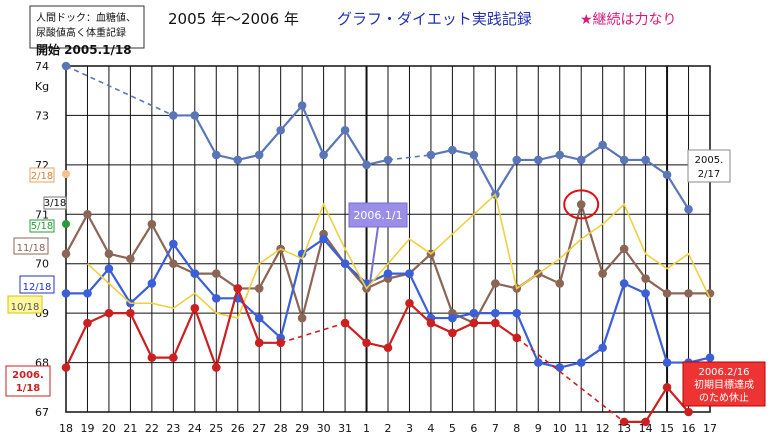 Image resolution: width=777 pixels, height=441 pixels. What do you see at coordinates (281, 428) in the screenshot?
I see `x-tick-label: 28` at bounding box center [281, 428].